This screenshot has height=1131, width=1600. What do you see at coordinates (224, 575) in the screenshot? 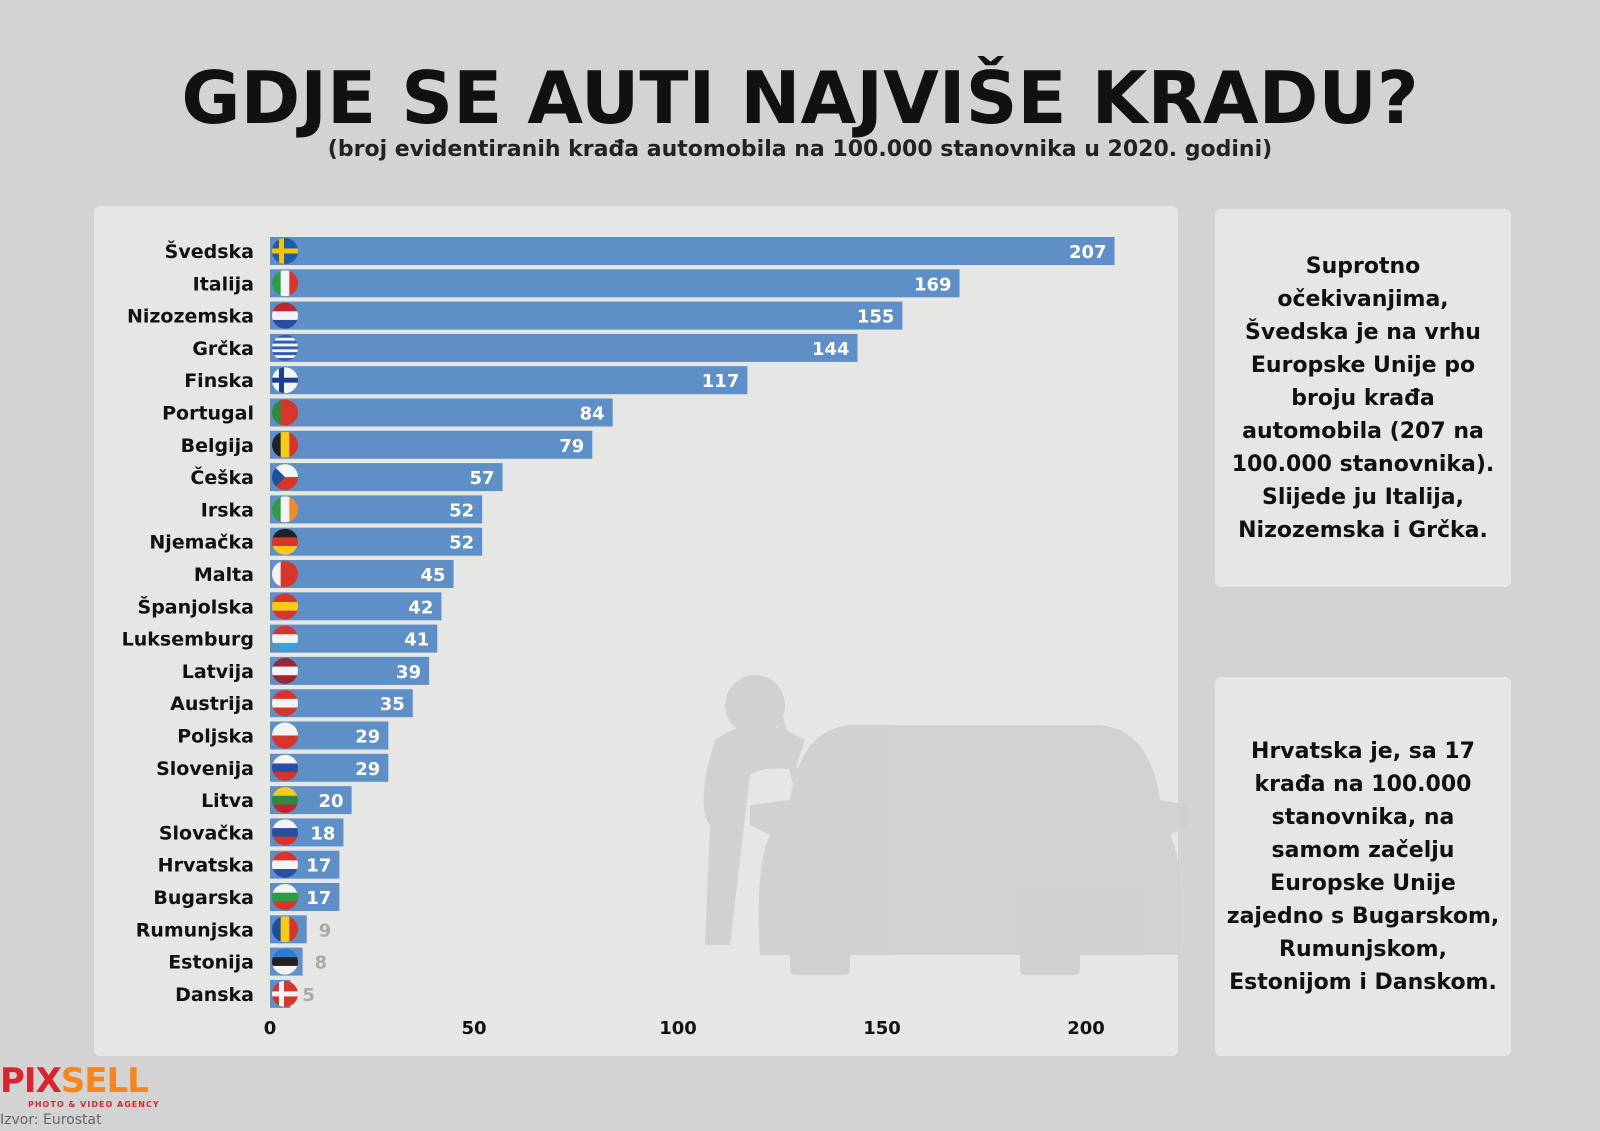
I see `category-label: Malta` at bounding box center [224, 575].